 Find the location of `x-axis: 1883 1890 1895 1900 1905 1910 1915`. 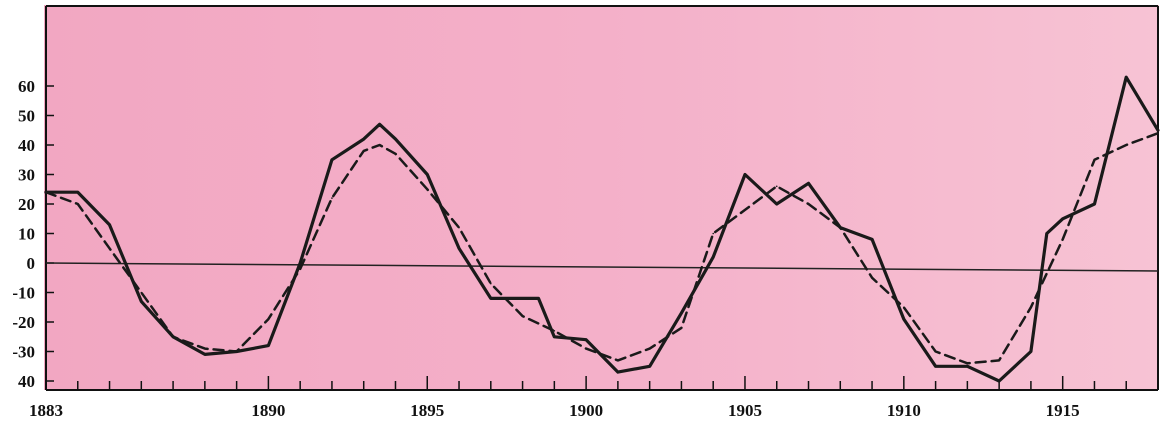

x-axis: 1883 1890 1895 1900 1905 1910 1915 is located at coordinates (594, 398).